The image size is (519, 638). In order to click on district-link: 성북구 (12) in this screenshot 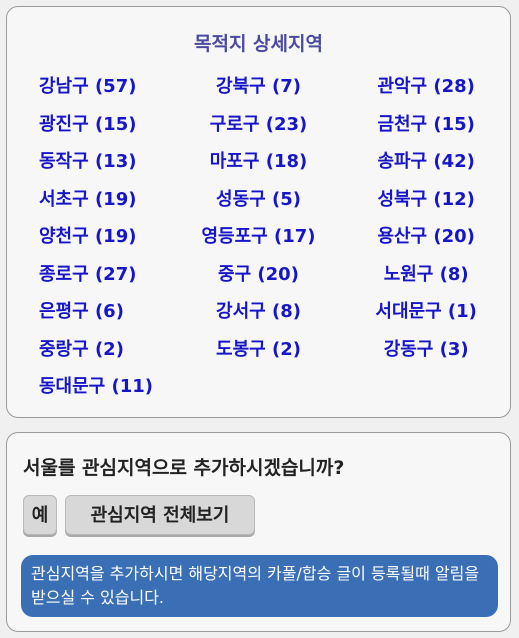, I will do `click(426, 199)`.